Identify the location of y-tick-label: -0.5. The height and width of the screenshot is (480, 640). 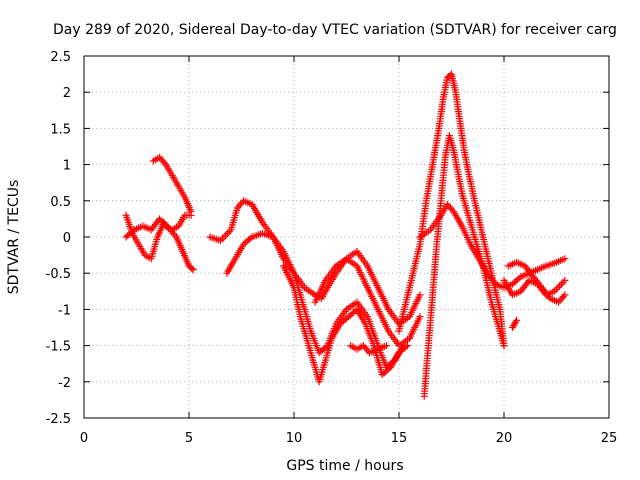
(58, 274).